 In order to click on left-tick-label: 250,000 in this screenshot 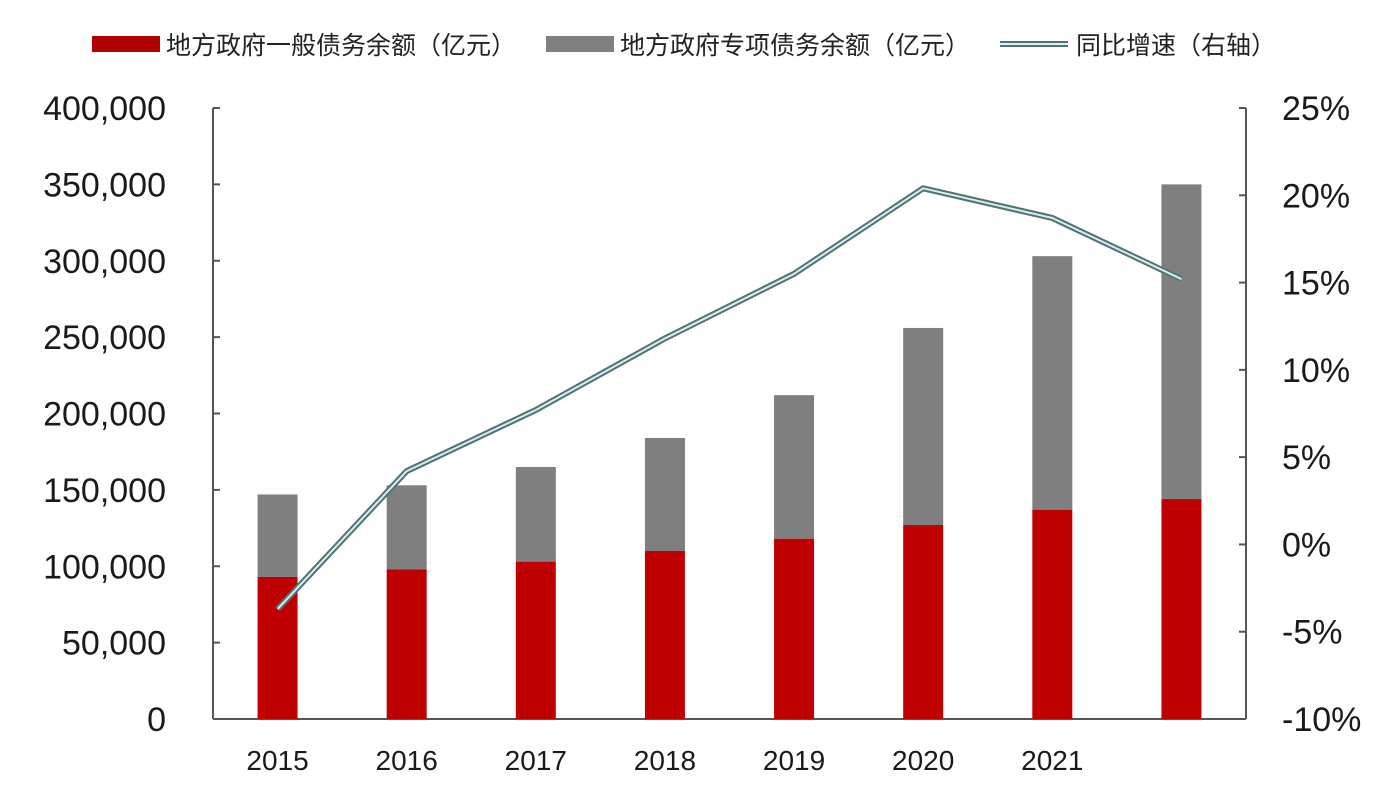, I will do `click(104, 338)`.